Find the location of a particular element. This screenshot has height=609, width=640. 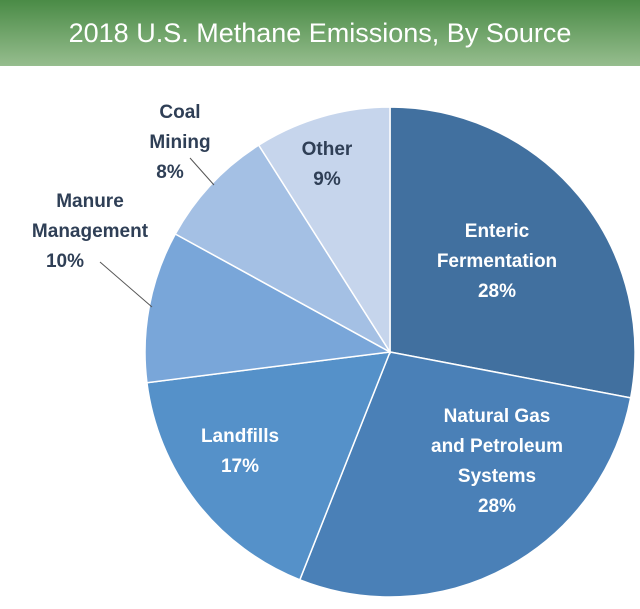

chart-title: 2018 U.S. Methane Emissions, By Source is located at coordinates (320, 33).